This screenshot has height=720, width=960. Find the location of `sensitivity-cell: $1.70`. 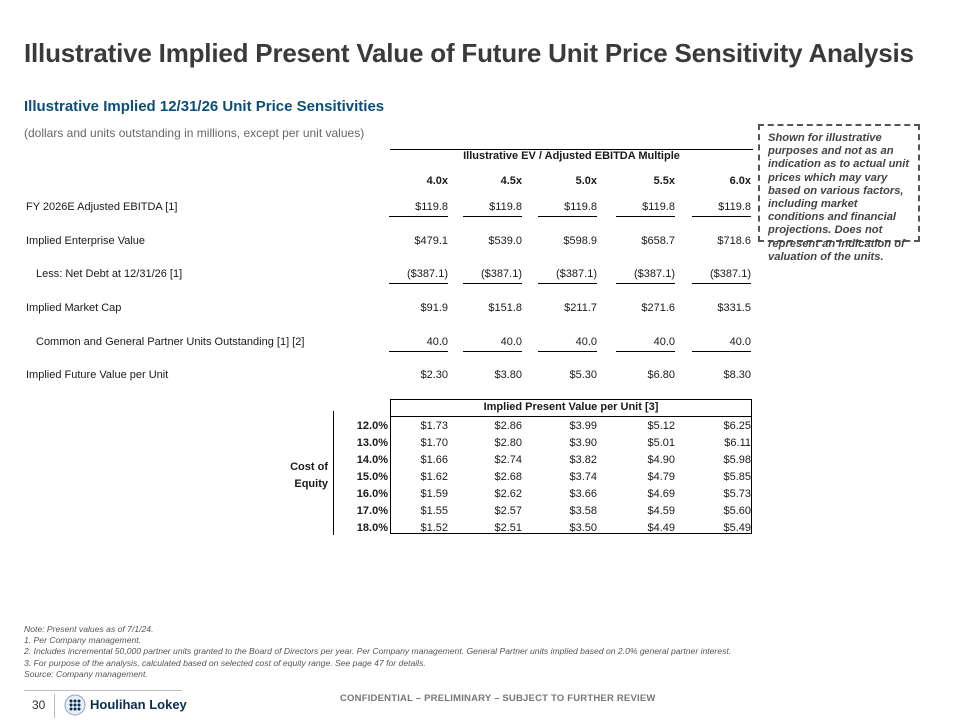

sensitivity-cell: $1.70 is located at coordinates (434, 443).